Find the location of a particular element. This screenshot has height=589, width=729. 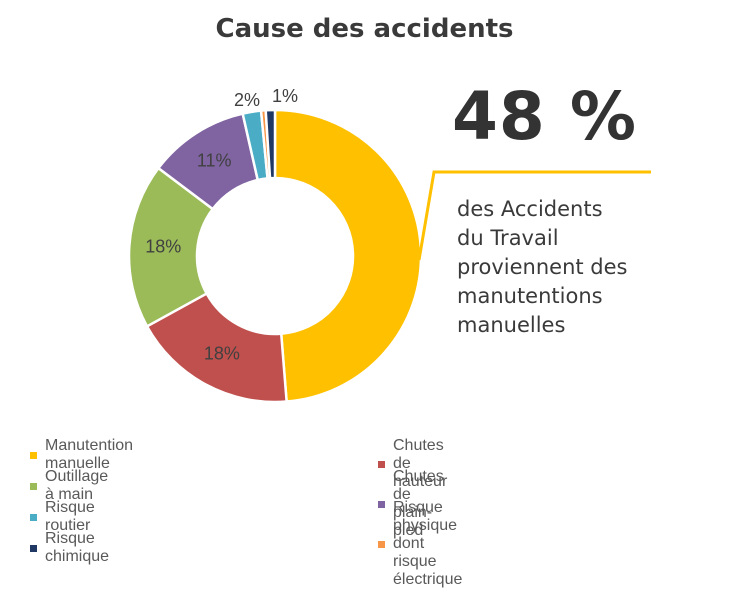

legend-item: Risque chimique is located at coordinates (69, 548).